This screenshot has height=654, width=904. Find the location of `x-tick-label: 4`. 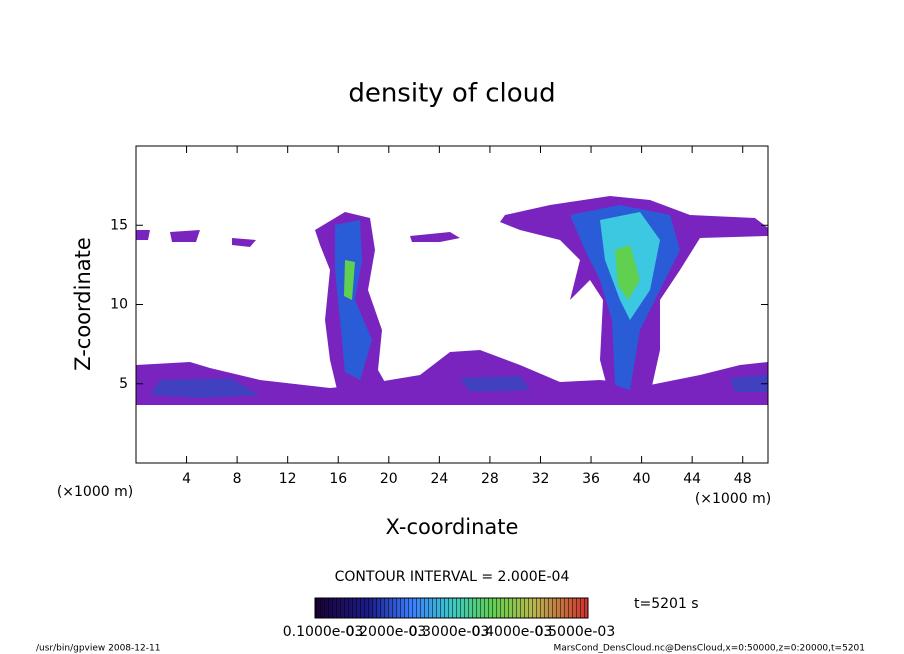

x-tick-label: 4 is located at coordinates (186, 479).